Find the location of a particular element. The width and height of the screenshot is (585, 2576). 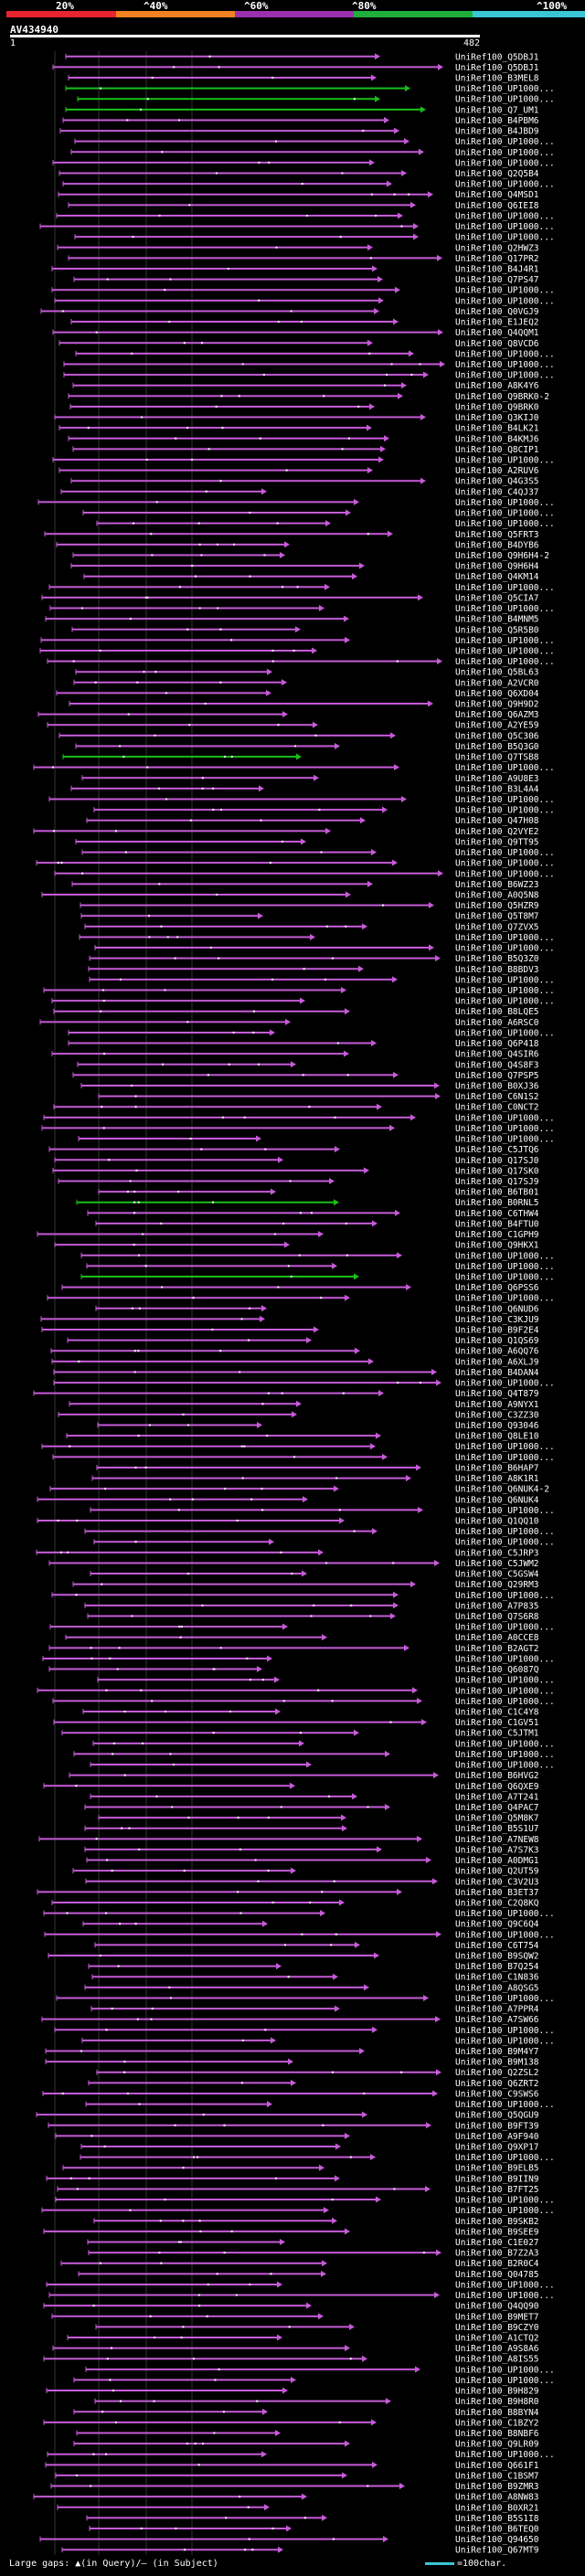

hit-label: UniRef100_C1BSM7 is located at coordinates (497, 2476).